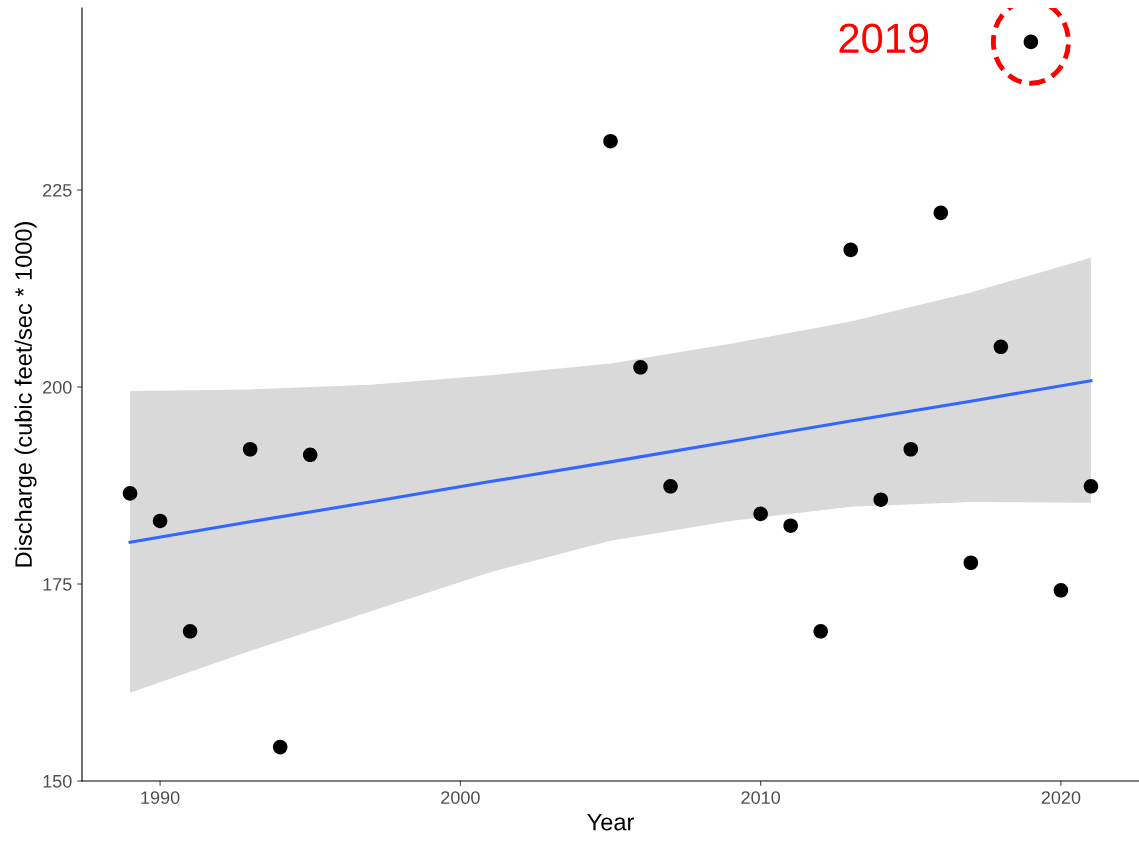 The image size is (1139, 843). Describe the element at coordinates (57, 781) in the screenshot. I see `y-tick-label: 150` at that location.